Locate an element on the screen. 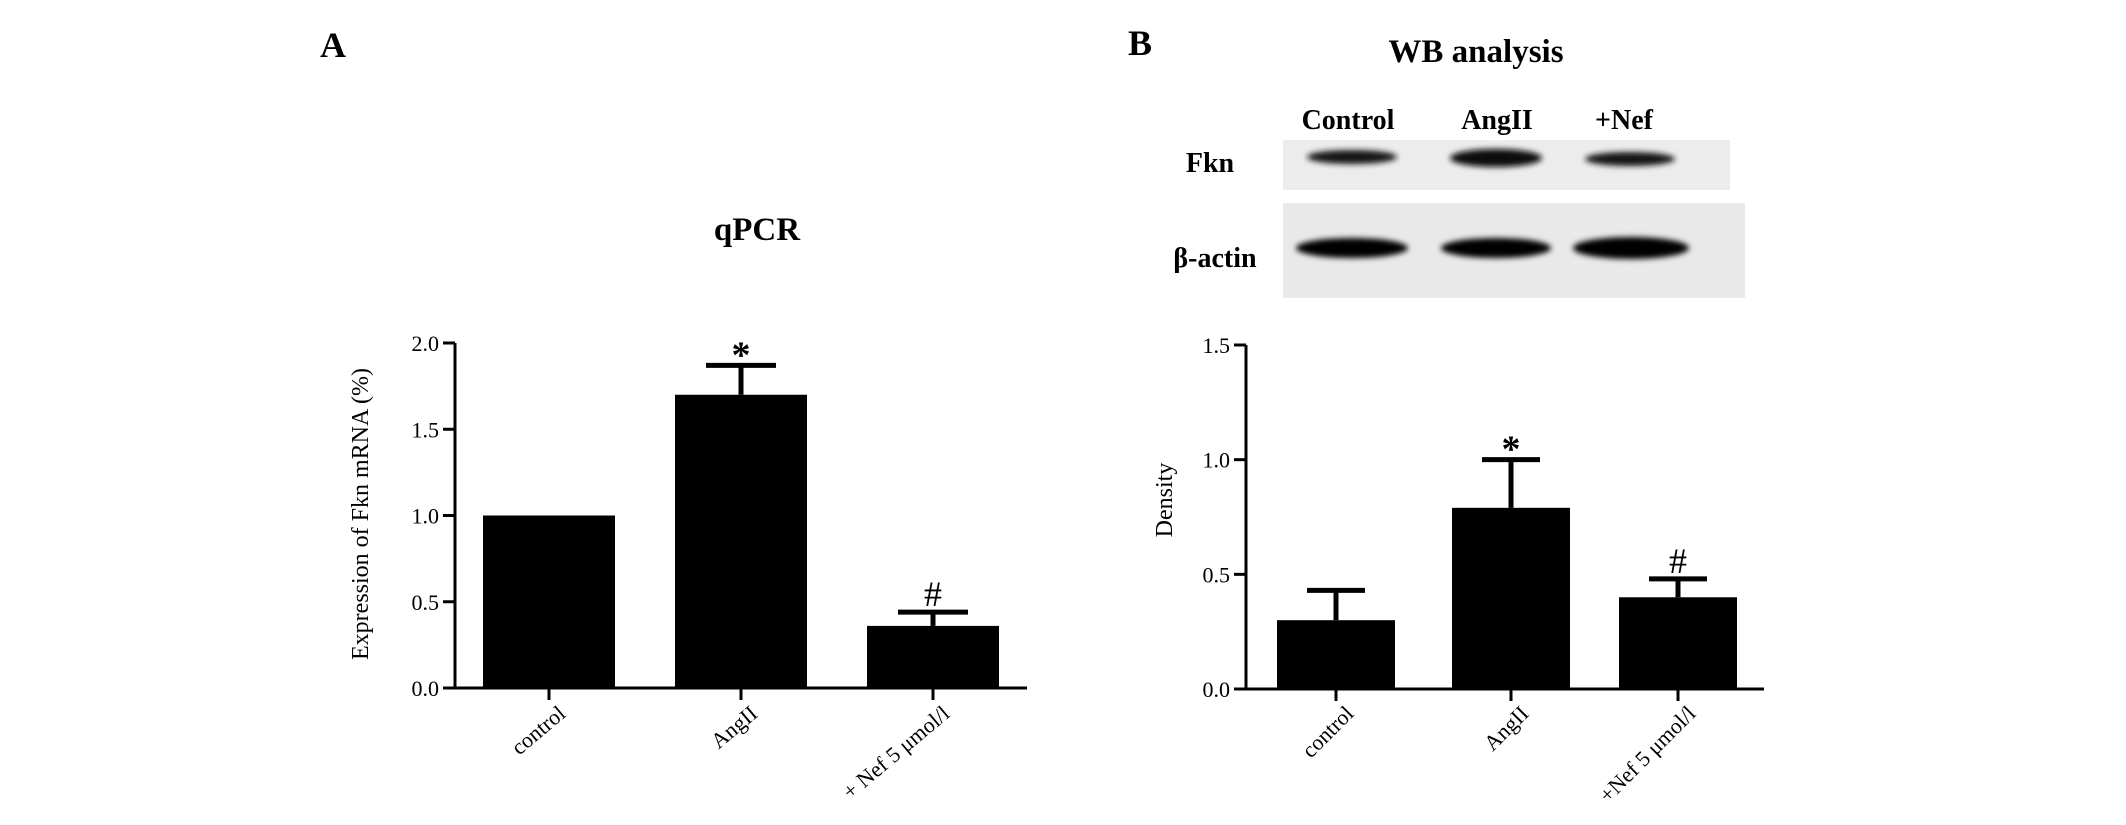 This screenshot has width=2126, height=825. blot-band-fkn-angii is located at coordinates (1496, 158).